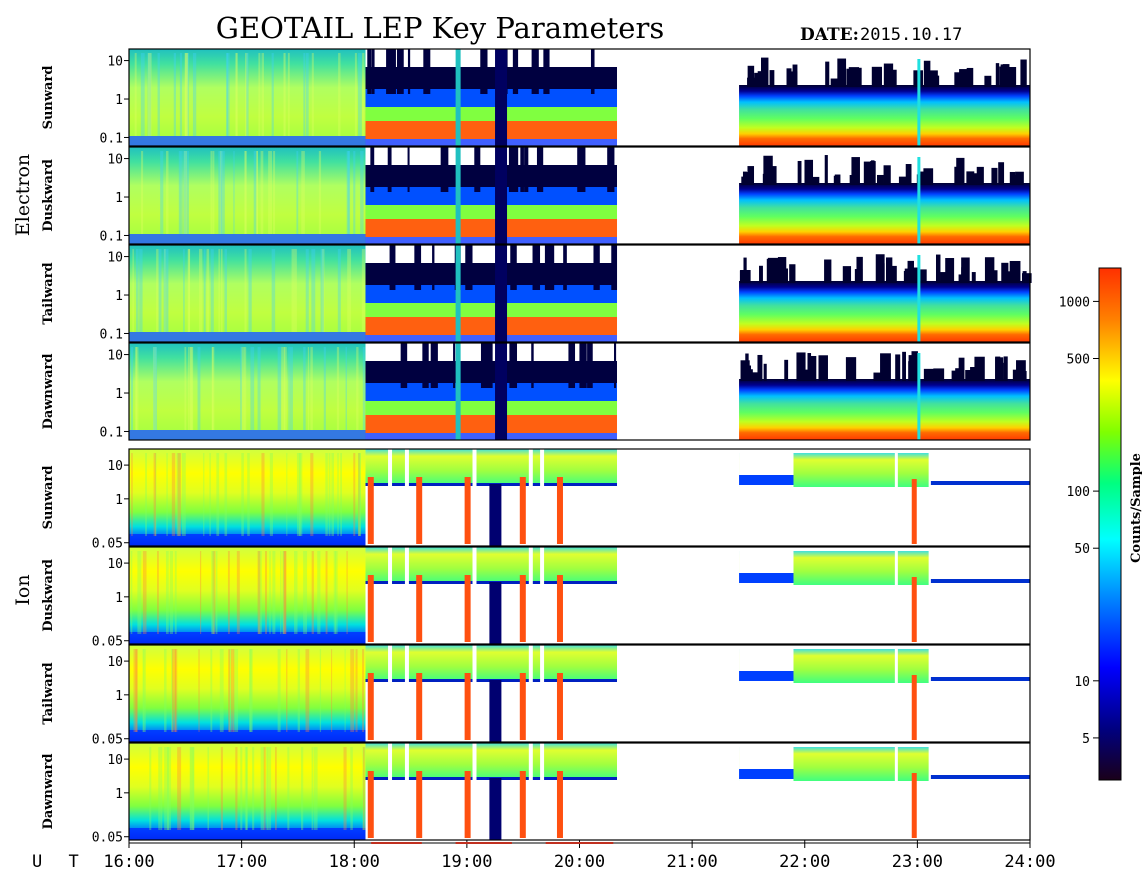 This screenshot has width=1142, height=885. I want to click on panel-dark-band, so click(501, 97).